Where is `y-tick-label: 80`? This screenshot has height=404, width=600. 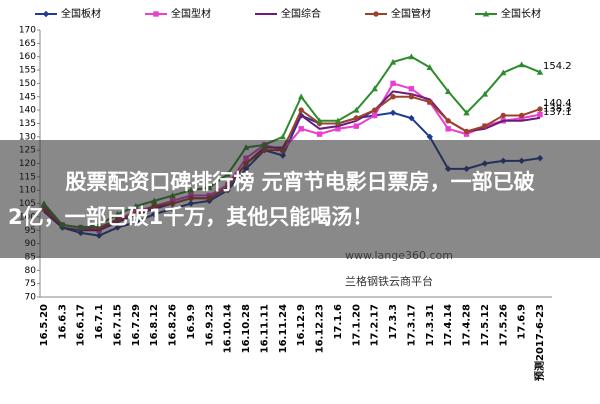
y-tick-label: 80 is located at coordinates (31, 271).